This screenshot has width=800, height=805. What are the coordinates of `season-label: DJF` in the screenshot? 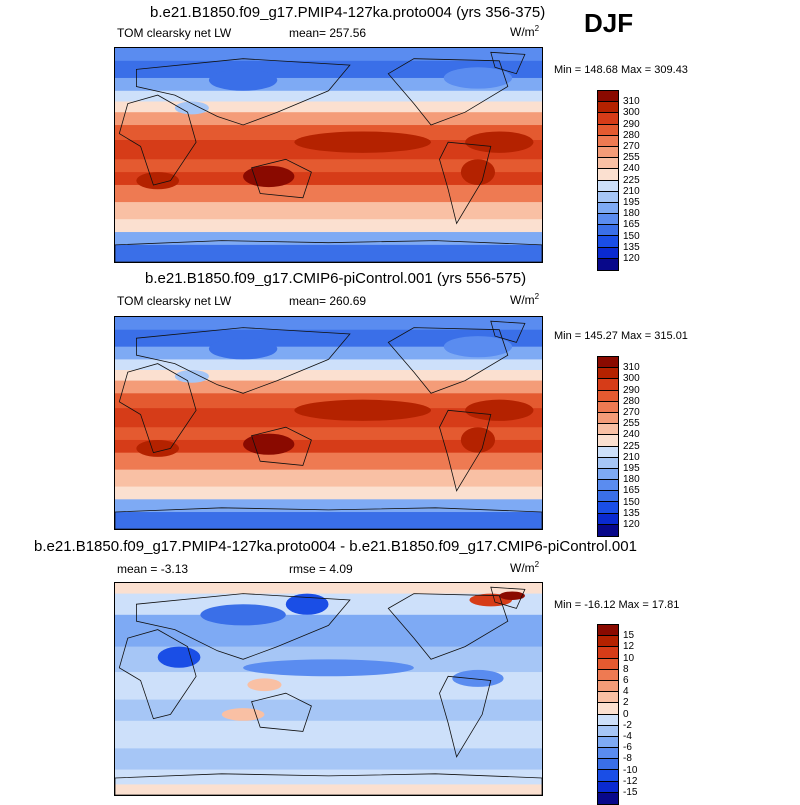 It's located at (609, 23).